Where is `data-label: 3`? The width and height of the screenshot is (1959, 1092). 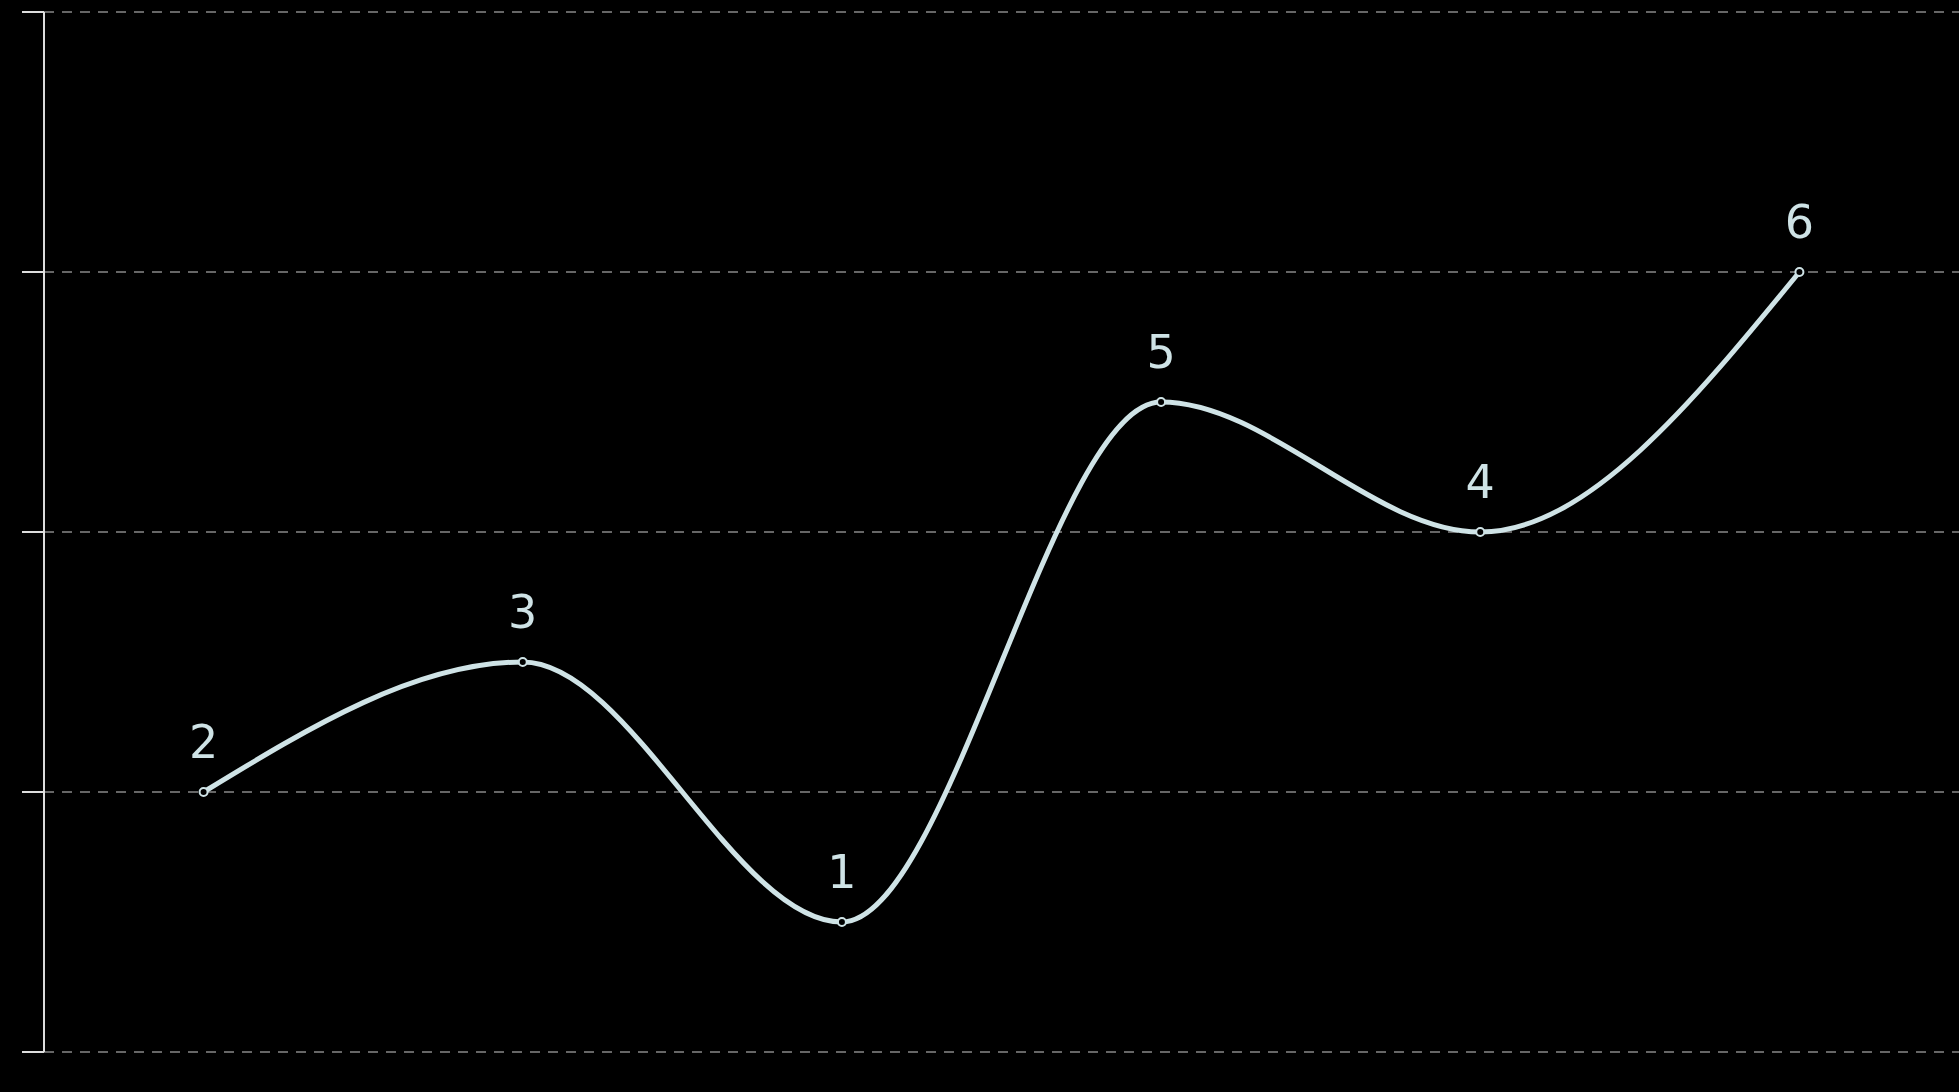
data-label: 3 is located at coordinates (523, 612).